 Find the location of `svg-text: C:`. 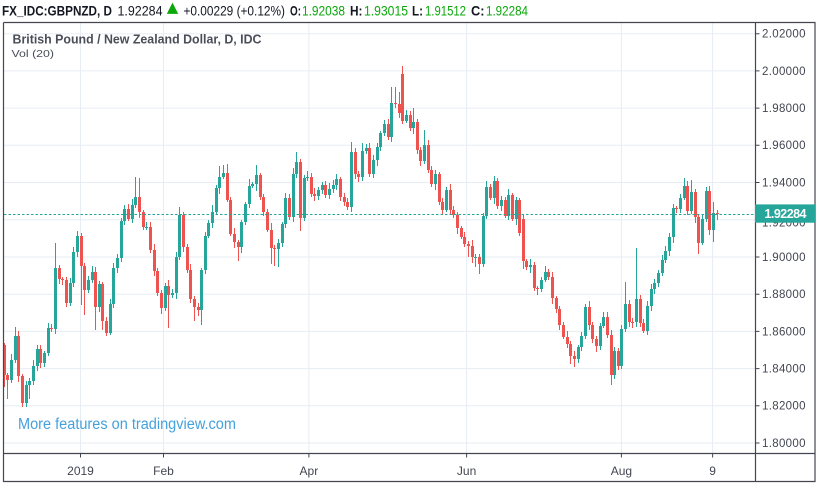

svg-text: C: is located at coordinates (478, 11).